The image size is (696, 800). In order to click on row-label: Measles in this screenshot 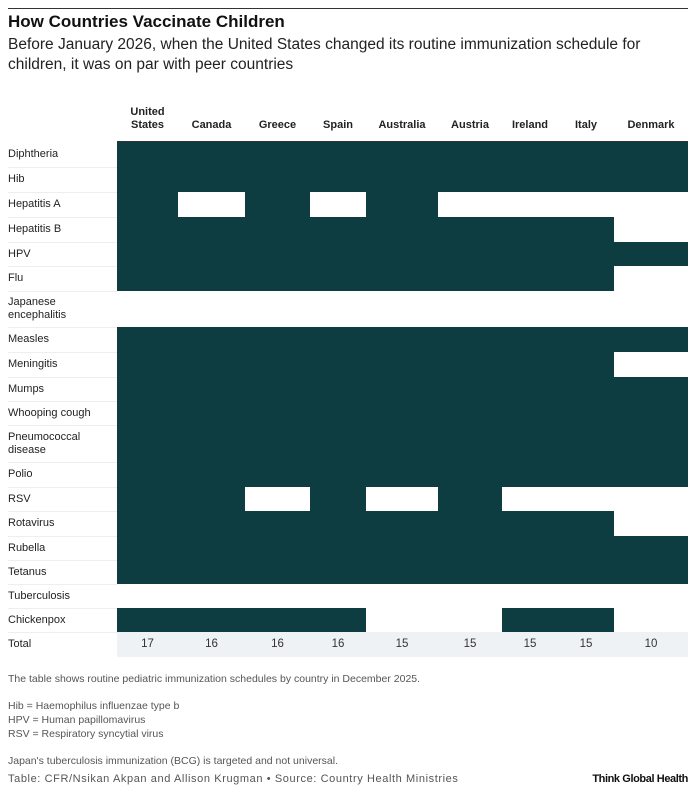, I will do `click(28, 339)`.